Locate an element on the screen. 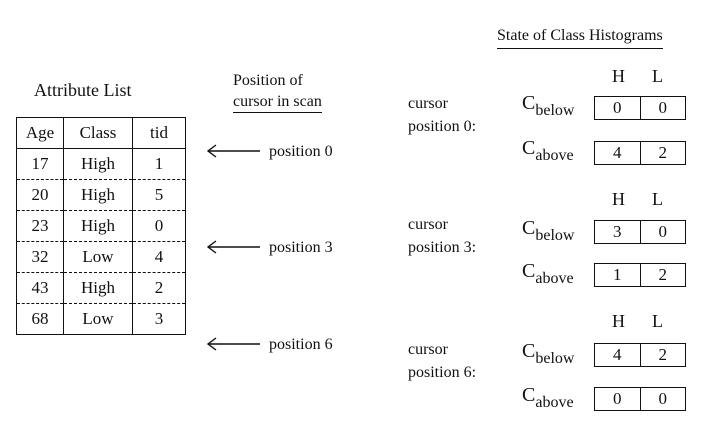 This screenshot has width=725, height=424. age-cell: 32 is located at coordinates (40, 257).